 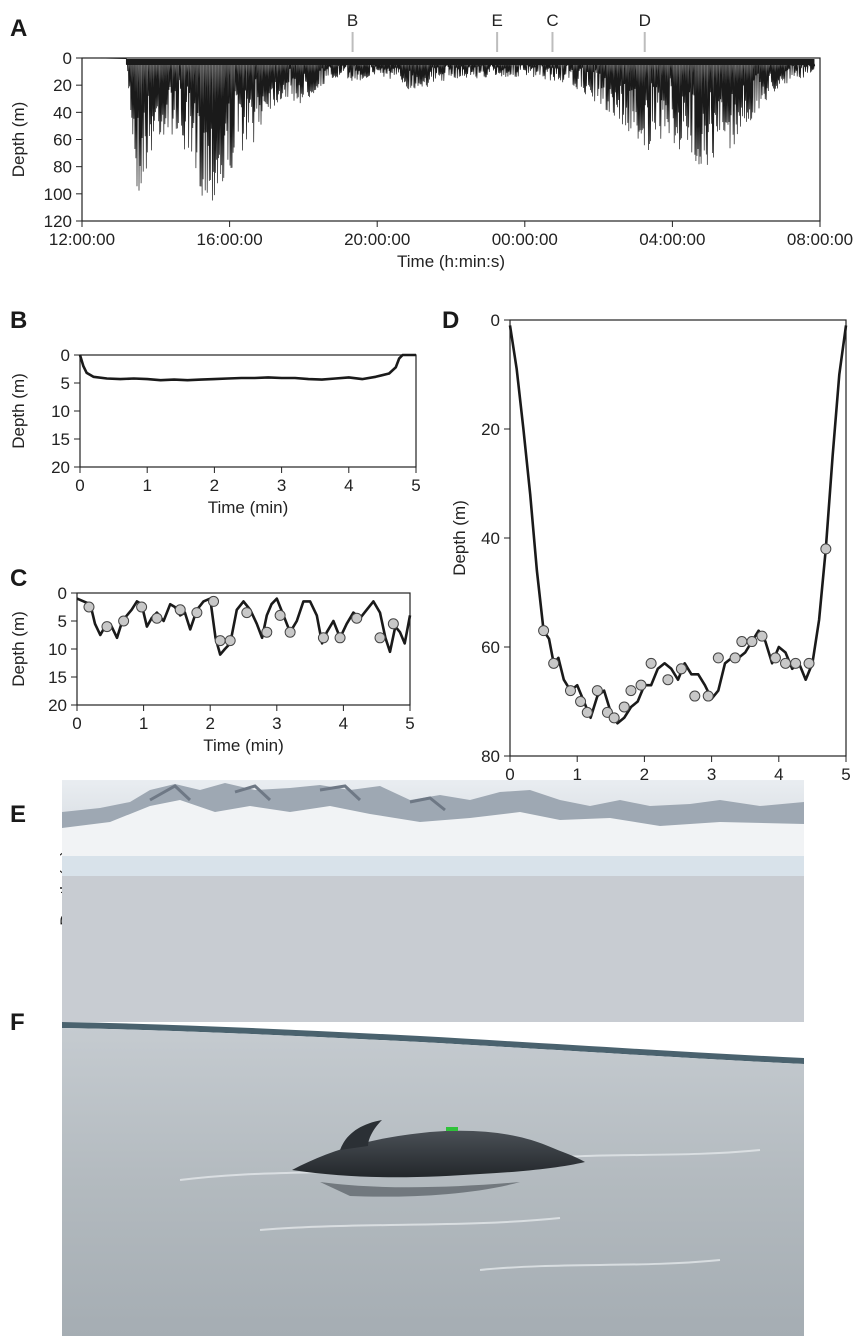 What do you see at coordinates (65, 383) in the screenshot?
I see `chart-b-y-tick-label: 5` at bounding box center [65, 383].